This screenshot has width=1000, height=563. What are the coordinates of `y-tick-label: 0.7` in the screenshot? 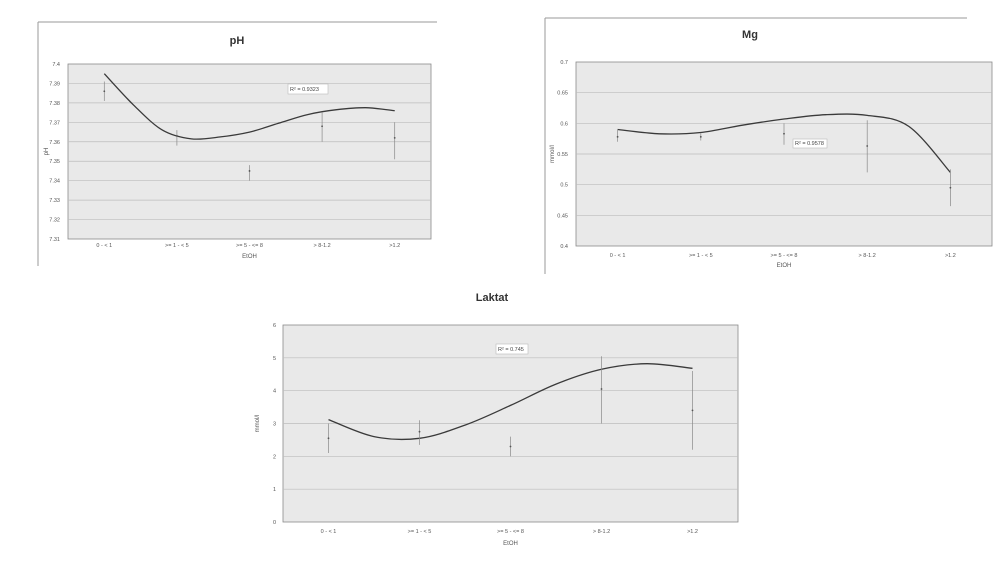 It's located at (564, 63).